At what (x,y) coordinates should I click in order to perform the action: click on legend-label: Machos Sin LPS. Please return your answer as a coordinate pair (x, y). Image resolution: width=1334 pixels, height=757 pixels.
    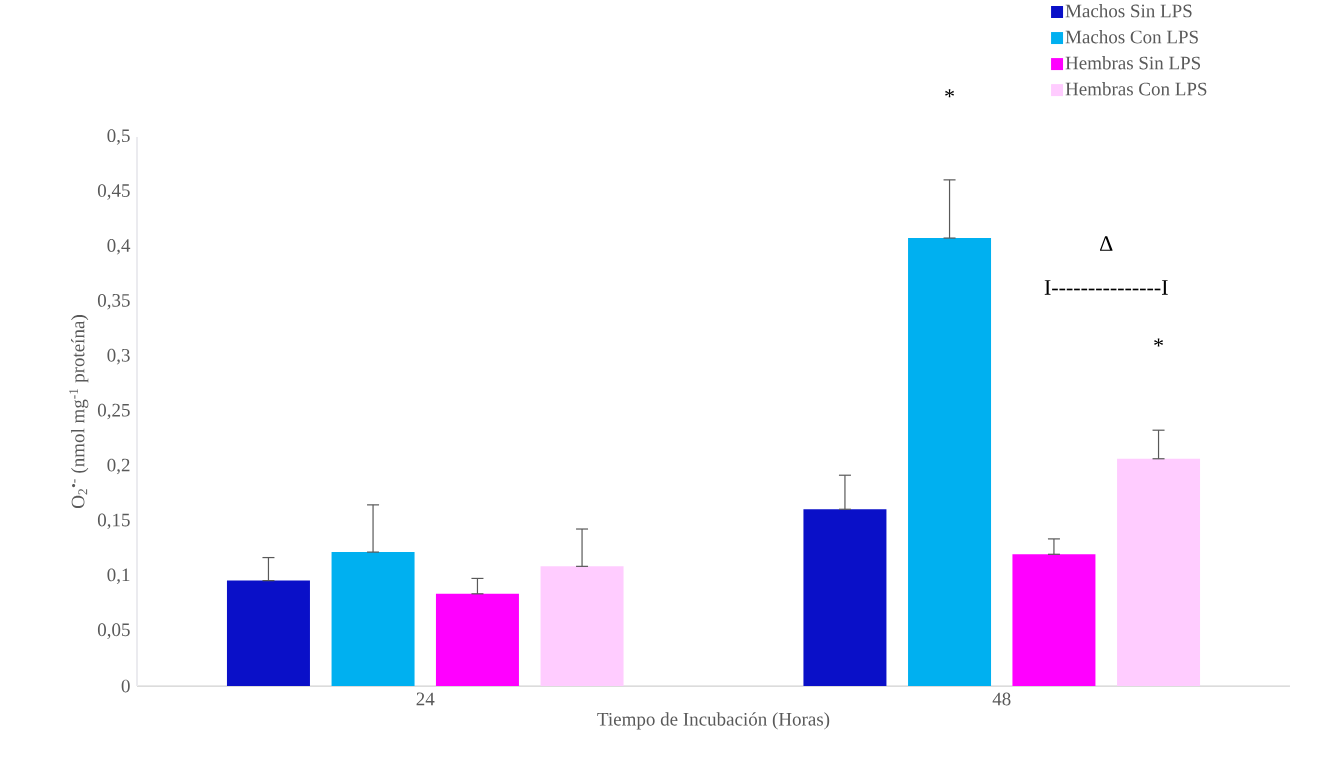
    Looking at the image, I should click on (1128, 10).